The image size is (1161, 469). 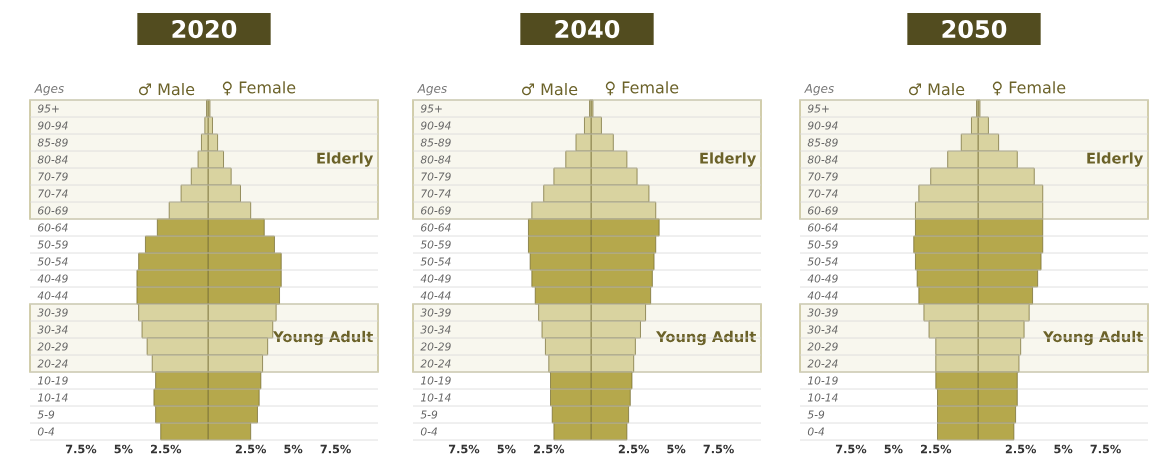 I want to click on chart-title: 2020, so click(x=204, y=29).